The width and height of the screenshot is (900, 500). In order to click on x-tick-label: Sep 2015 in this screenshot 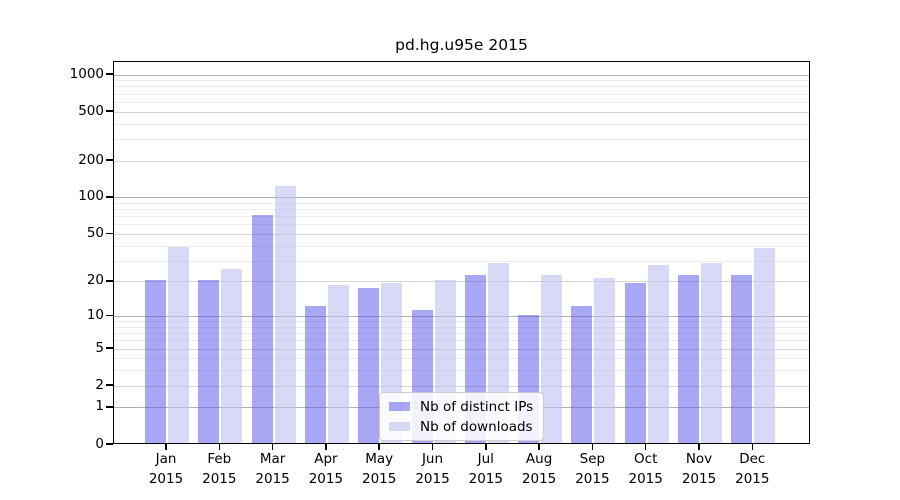, I will do `click(592, 469)`.